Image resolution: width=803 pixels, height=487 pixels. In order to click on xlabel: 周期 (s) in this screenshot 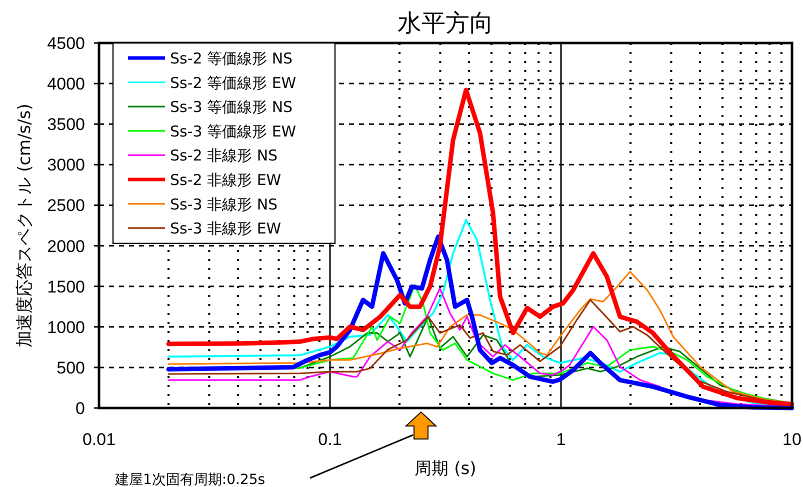, I will do `click(445, 469)`.